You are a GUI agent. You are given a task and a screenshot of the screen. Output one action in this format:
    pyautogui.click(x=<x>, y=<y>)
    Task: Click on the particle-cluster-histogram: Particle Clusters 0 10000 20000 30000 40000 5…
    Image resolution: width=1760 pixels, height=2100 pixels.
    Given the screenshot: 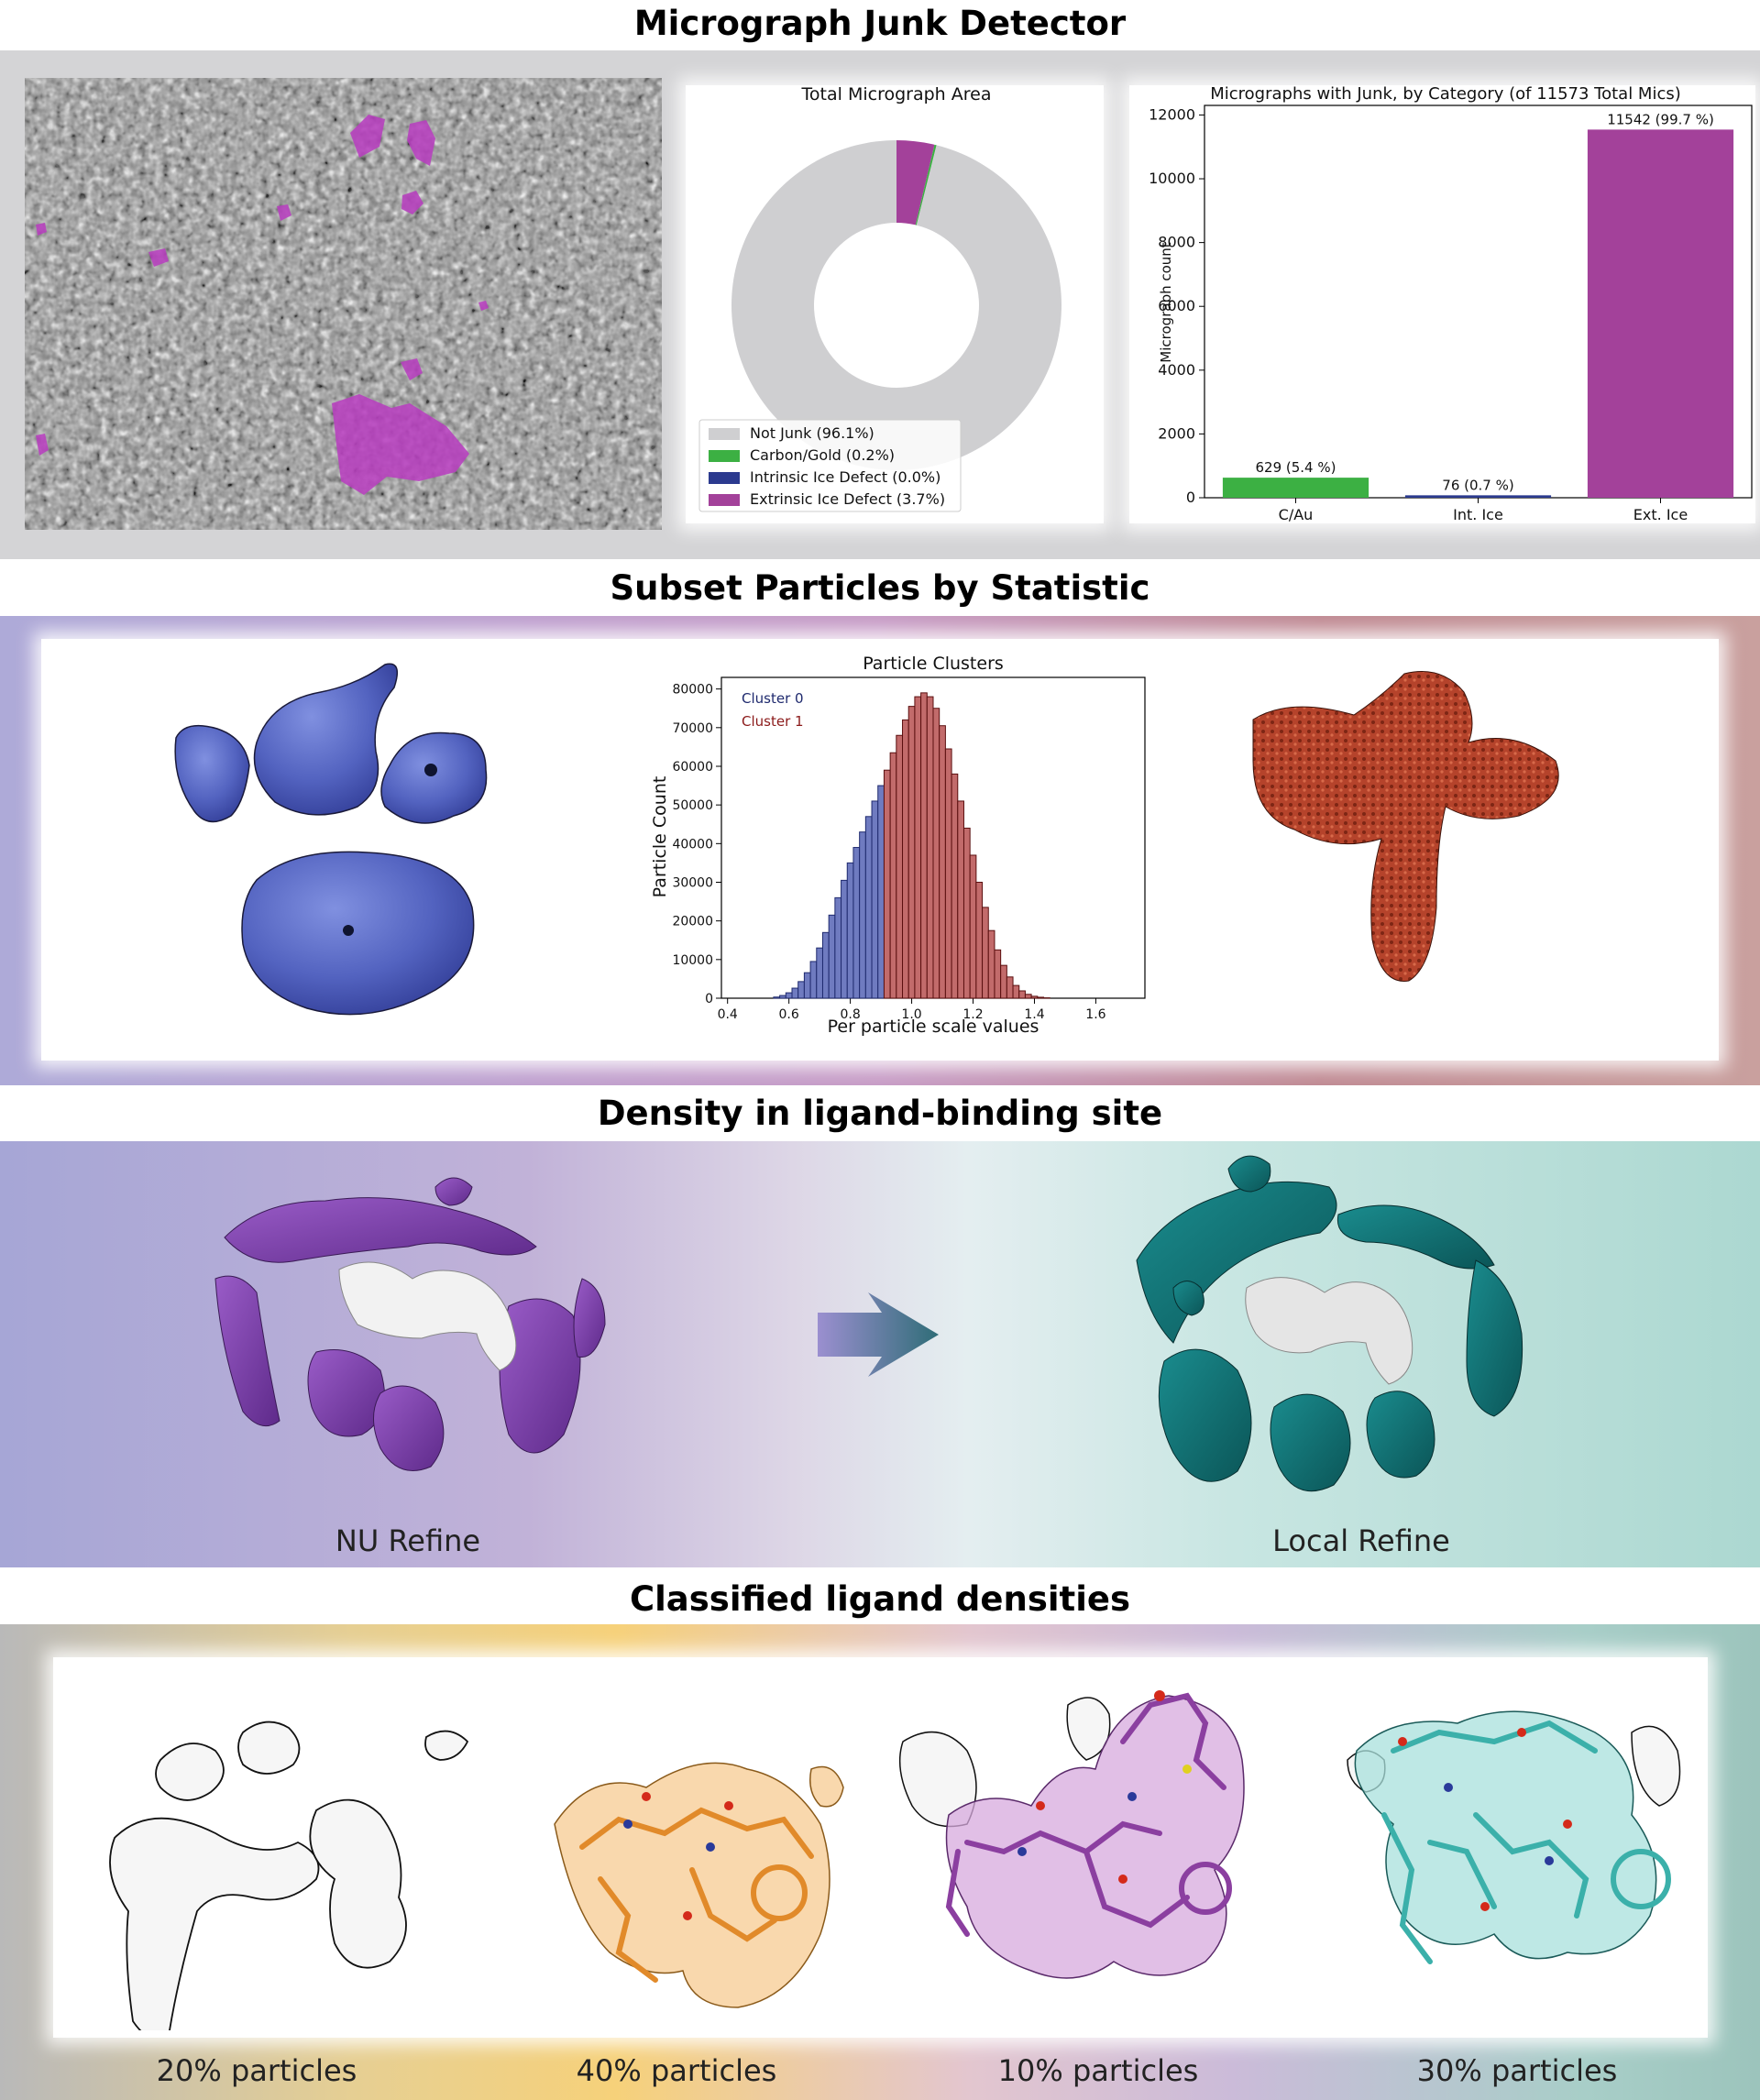 What is the action you would take?
    pyautogui.click(x=898, y=845)
    